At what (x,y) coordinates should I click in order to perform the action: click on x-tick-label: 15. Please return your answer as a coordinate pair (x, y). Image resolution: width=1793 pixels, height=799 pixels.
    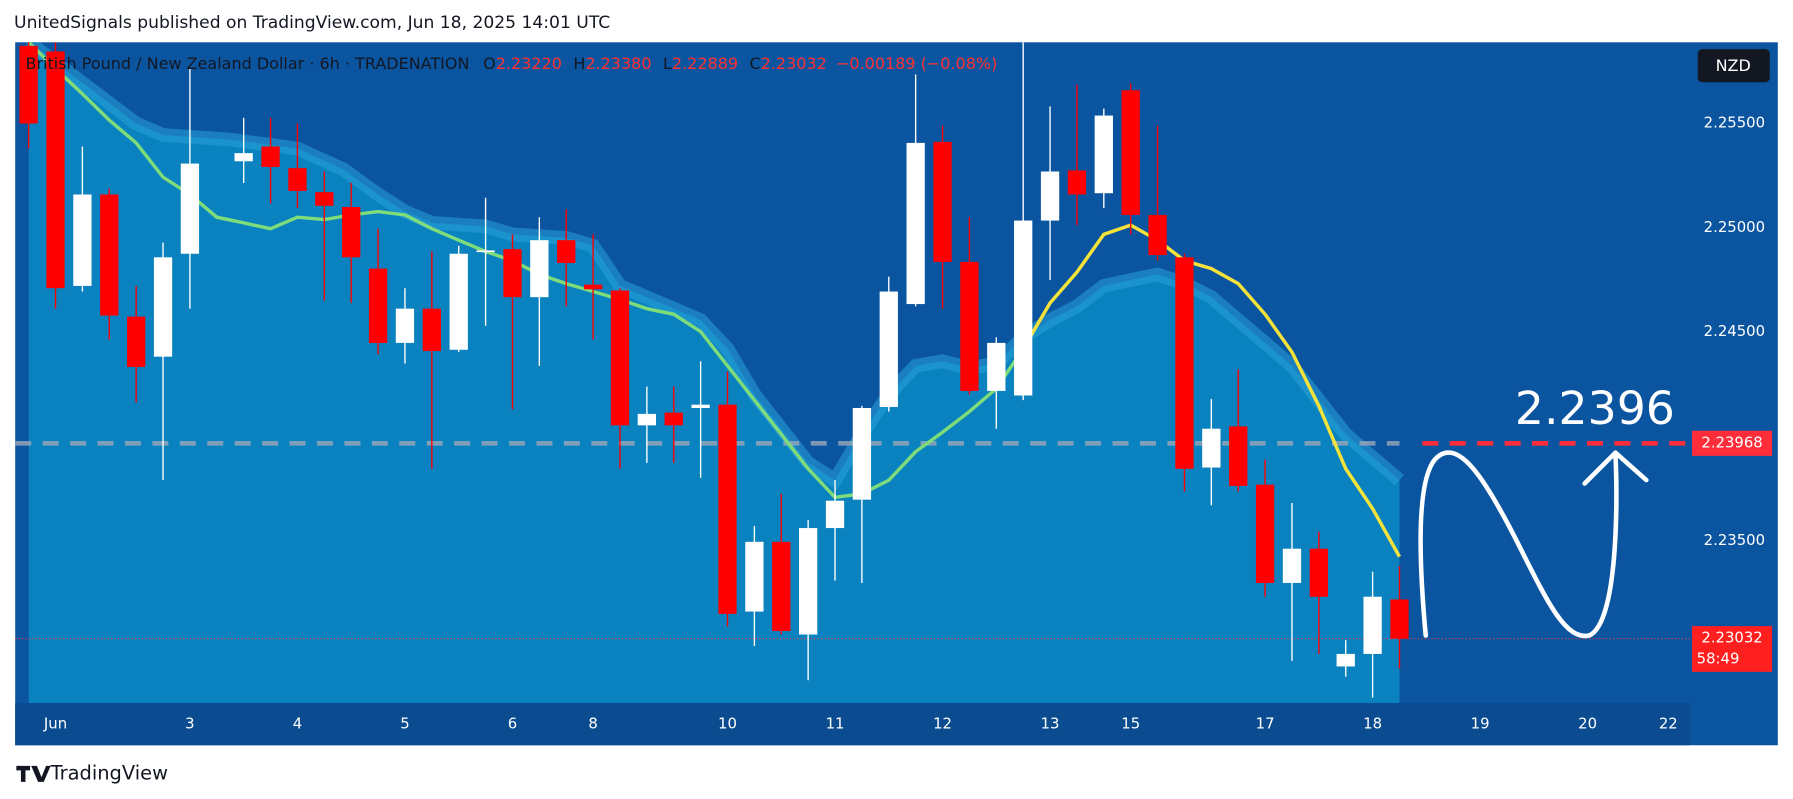
    Looking at the image, I should click on (1130, 724).